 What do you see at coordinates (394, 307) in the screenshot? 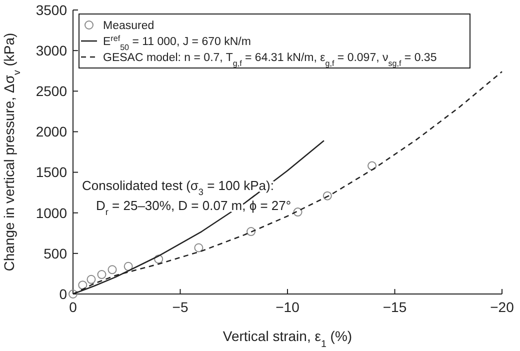
I see `x-tick-label: −15` at bounding box center [394, 307].